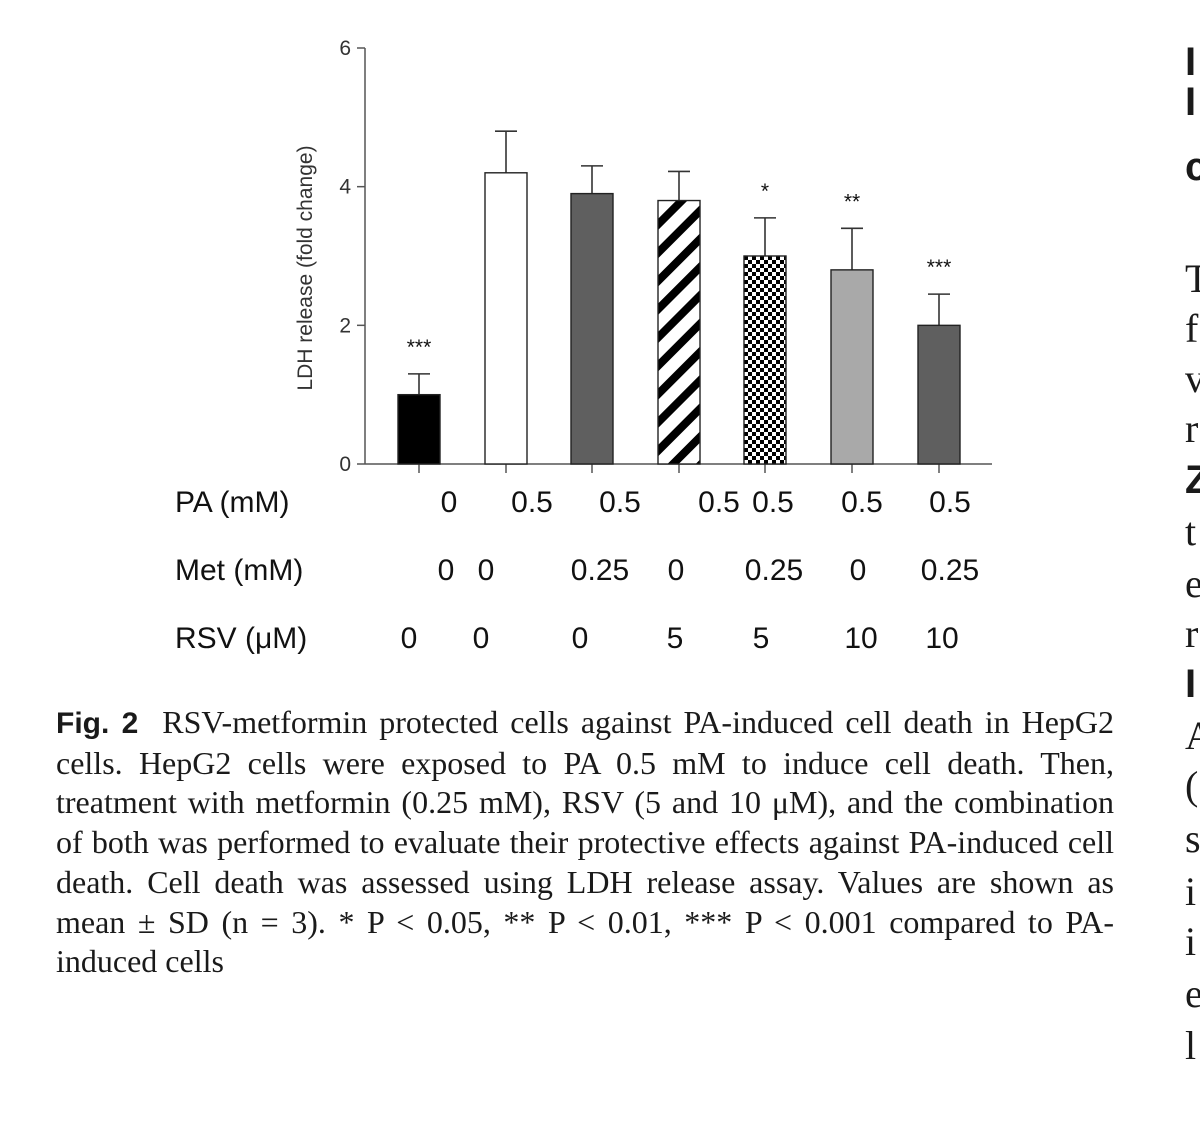 The width and height of the screenshot is (1200, 1140). Describe the element at coordinates (345, 325) in the screenshot. I see `y-tick-label: 2` at that location.